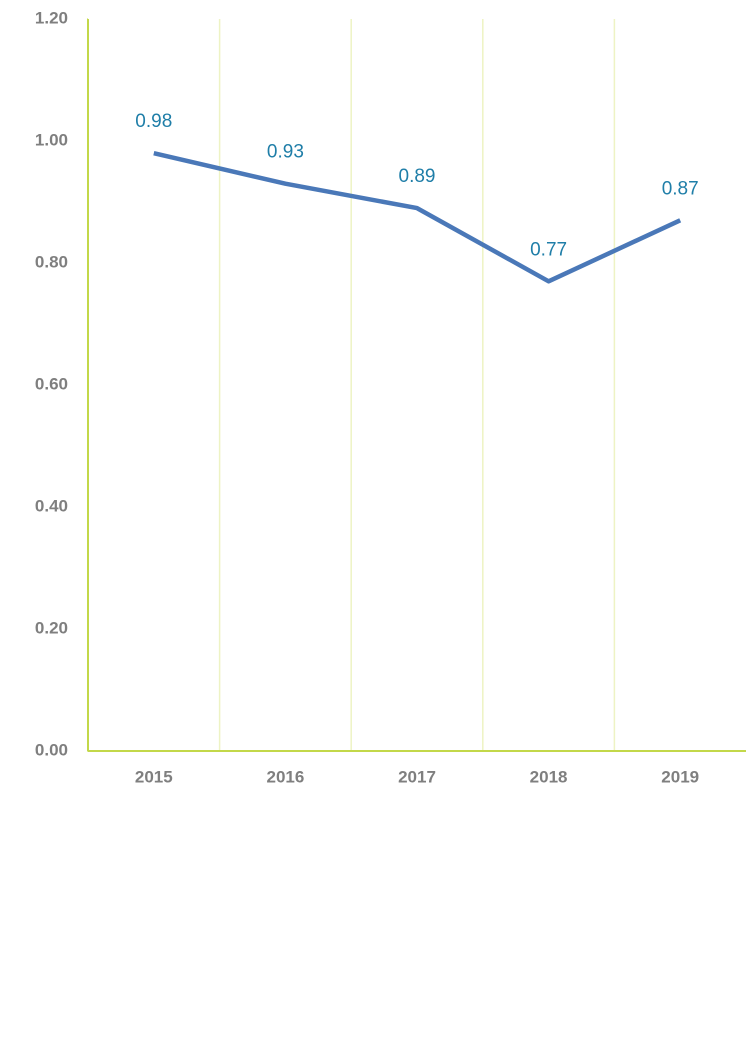 The image size is (746, 1044). I want to click on y-tick-label: 0.80, so click(51, 261).